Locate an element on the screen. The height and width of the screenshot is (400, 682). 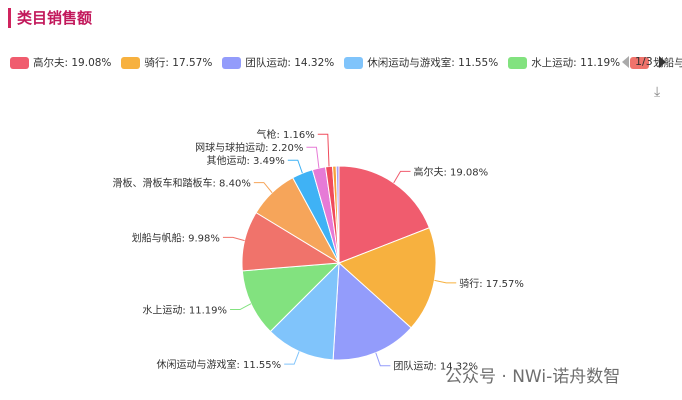
data-label: 划船与帆船: 9.98% is located at coordinates (176, 237).